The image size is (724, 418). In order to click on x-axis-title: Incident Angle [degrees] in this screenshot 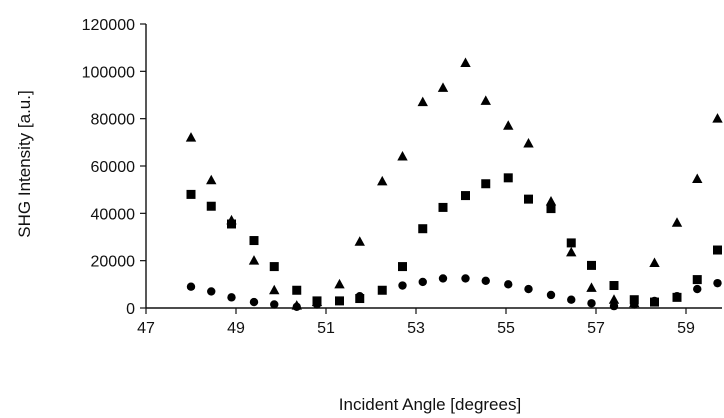, I will do `click(430, 404)`.